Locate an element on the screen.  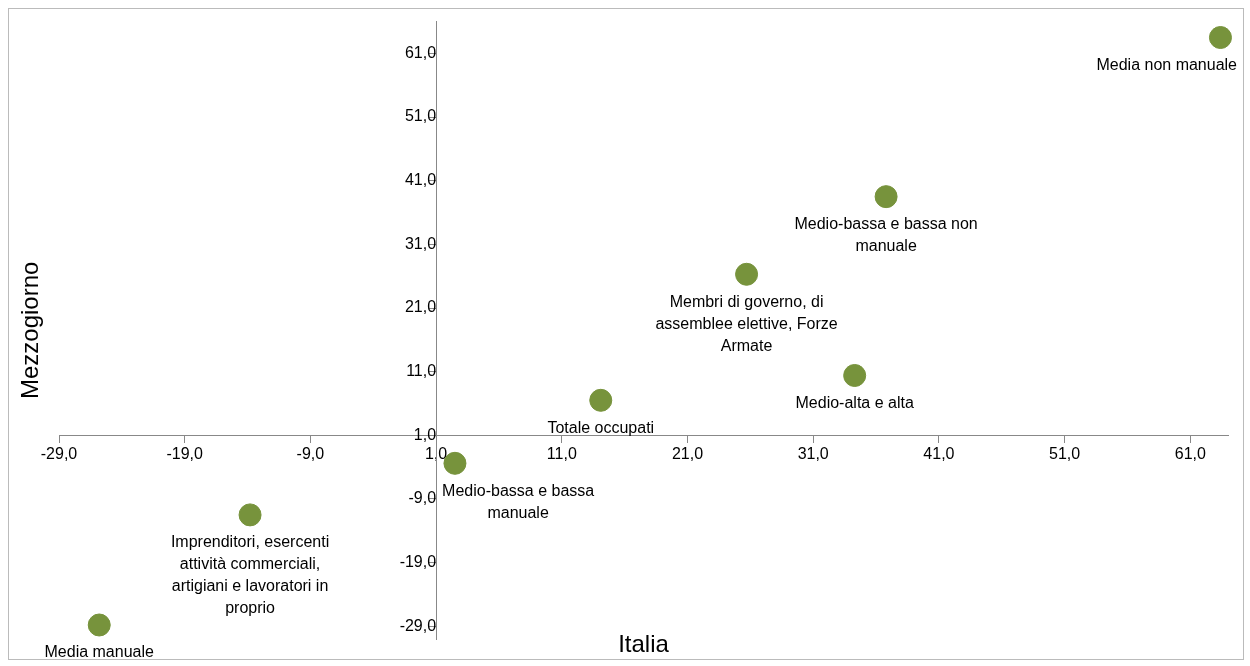
x-tick-label: -29,0 is located at coordinates (59, 454).